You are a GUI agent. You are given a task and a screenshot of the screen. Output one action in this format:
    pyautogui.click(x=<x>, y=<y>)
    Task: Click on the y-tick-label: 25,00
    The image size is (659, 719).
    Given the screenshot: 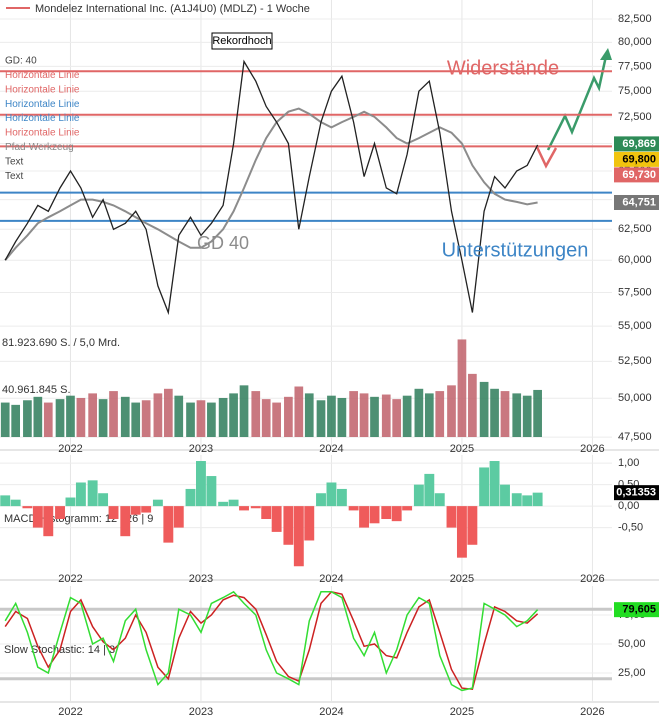 What is the action you would take?
    pyautogui.click(x=632, y=673)
    